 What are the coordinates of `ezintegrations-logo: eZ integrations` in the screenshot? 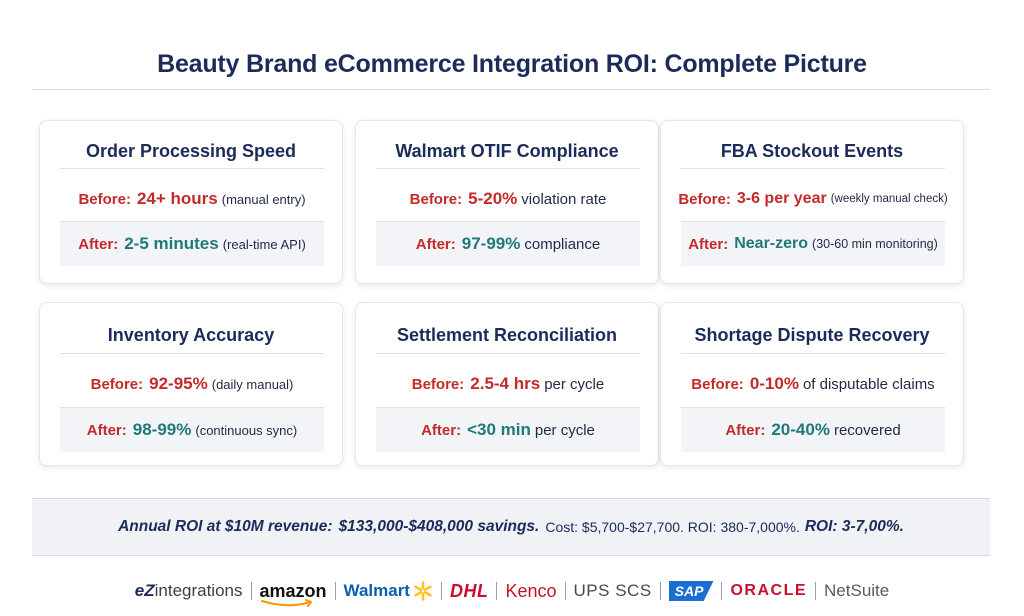 It's located at (189, 591).